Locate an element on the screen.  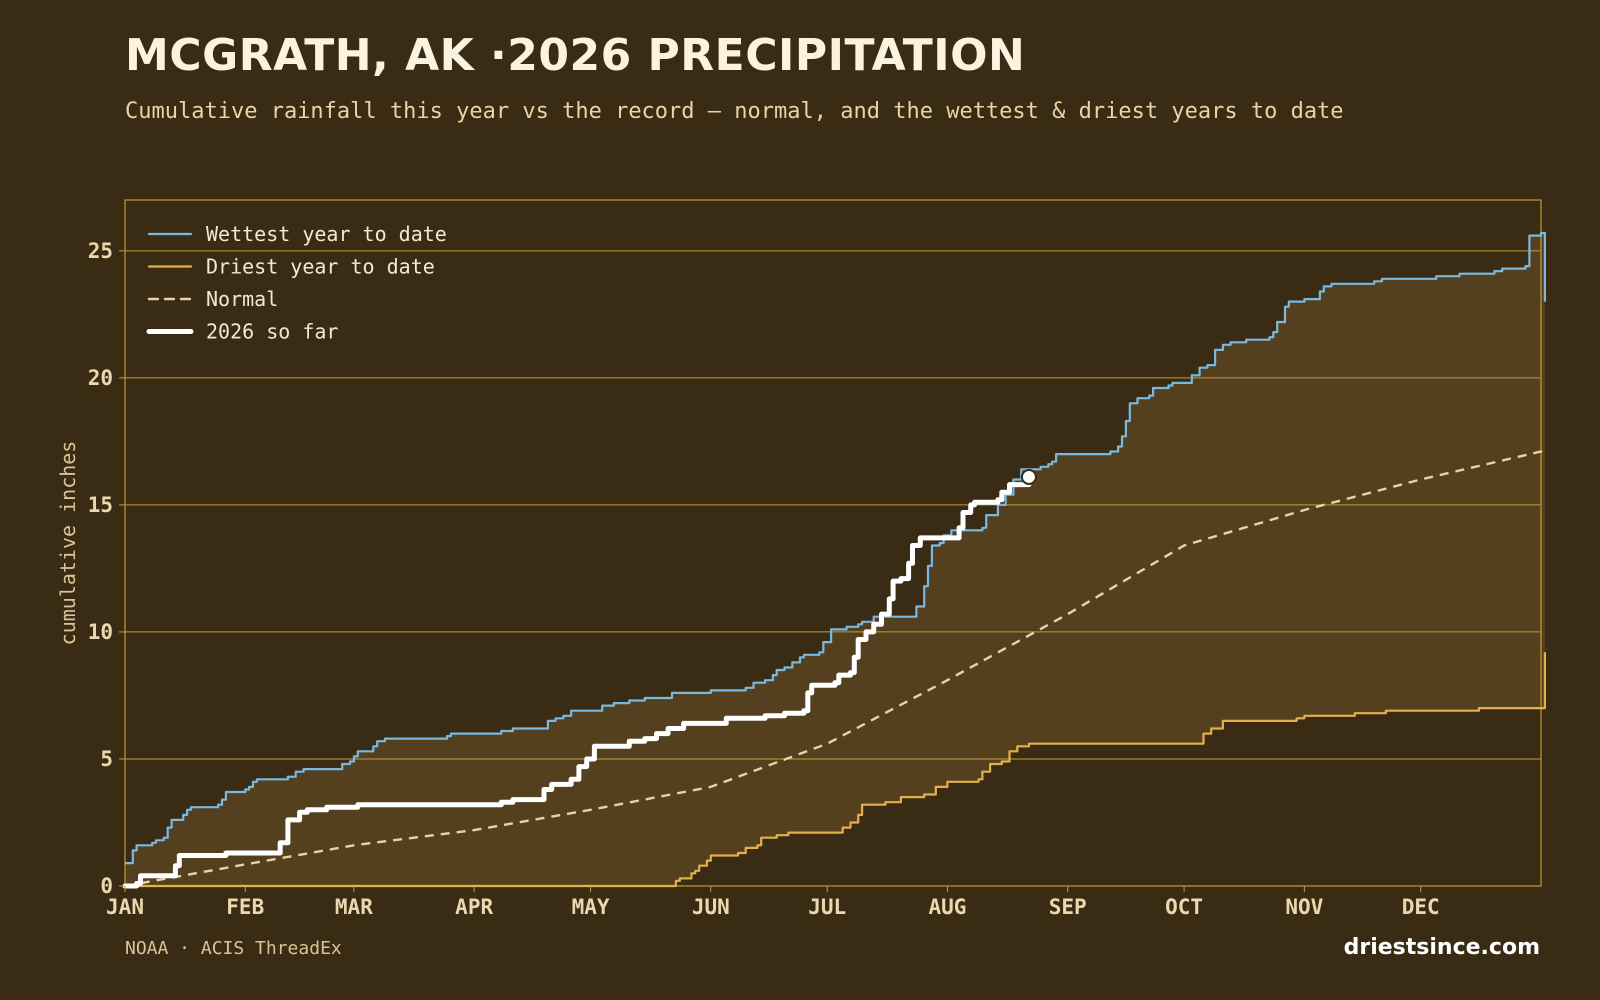
y-tick-label: 5 is located at coordinates (106, 759).